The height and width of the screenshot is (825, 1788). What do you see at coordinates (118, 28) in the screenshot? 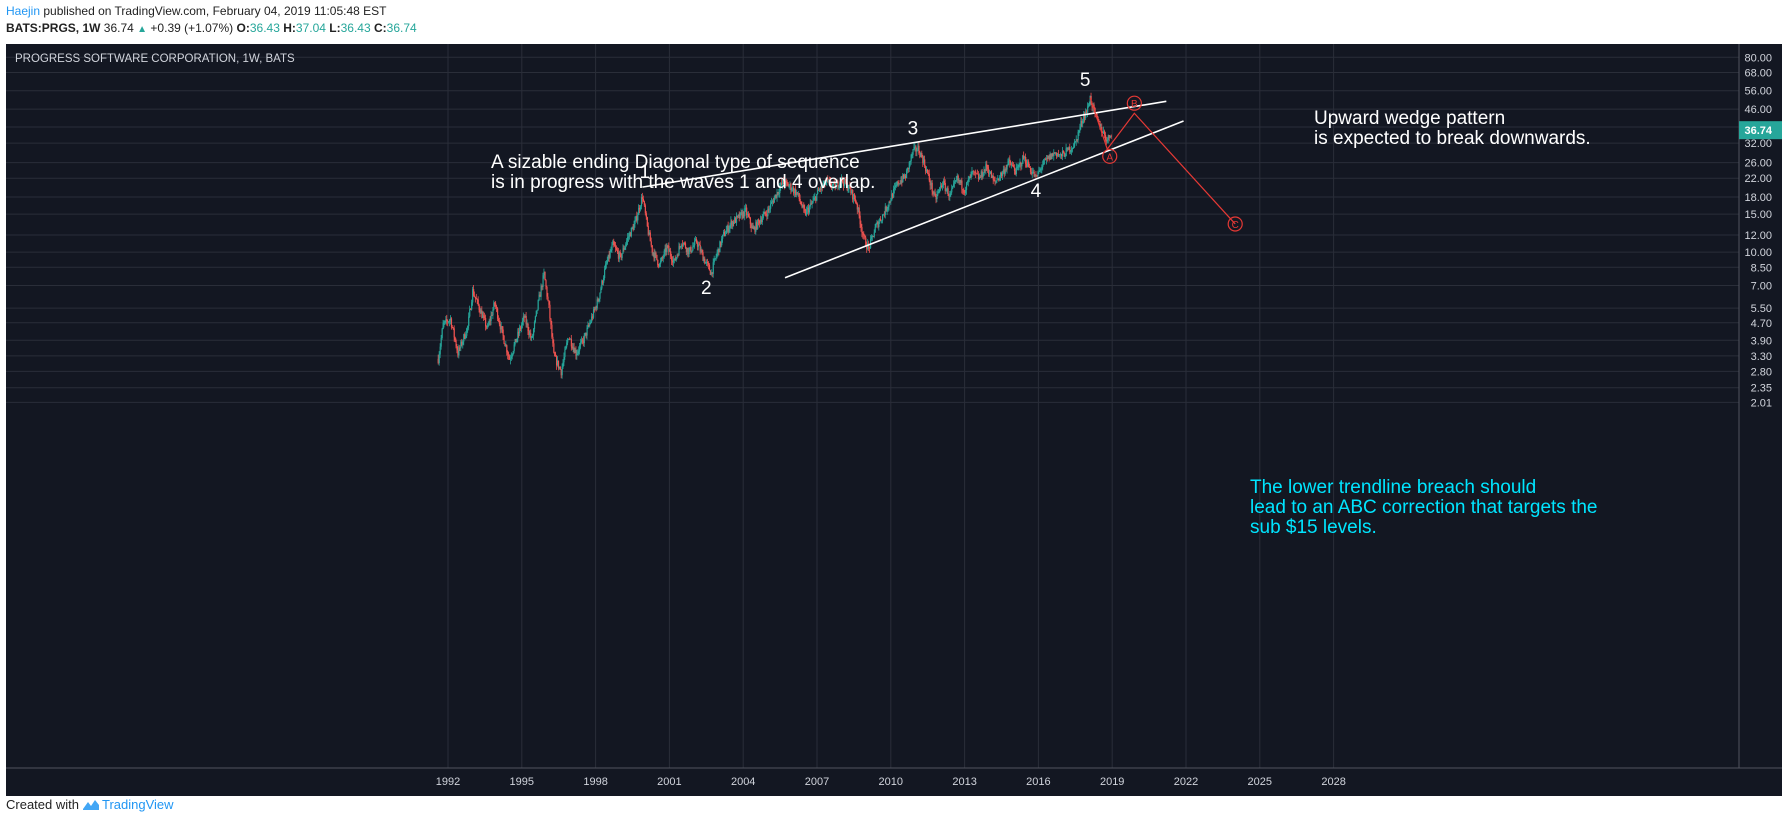
I see `last-price: 36.74` at bounding box center [118, 28].